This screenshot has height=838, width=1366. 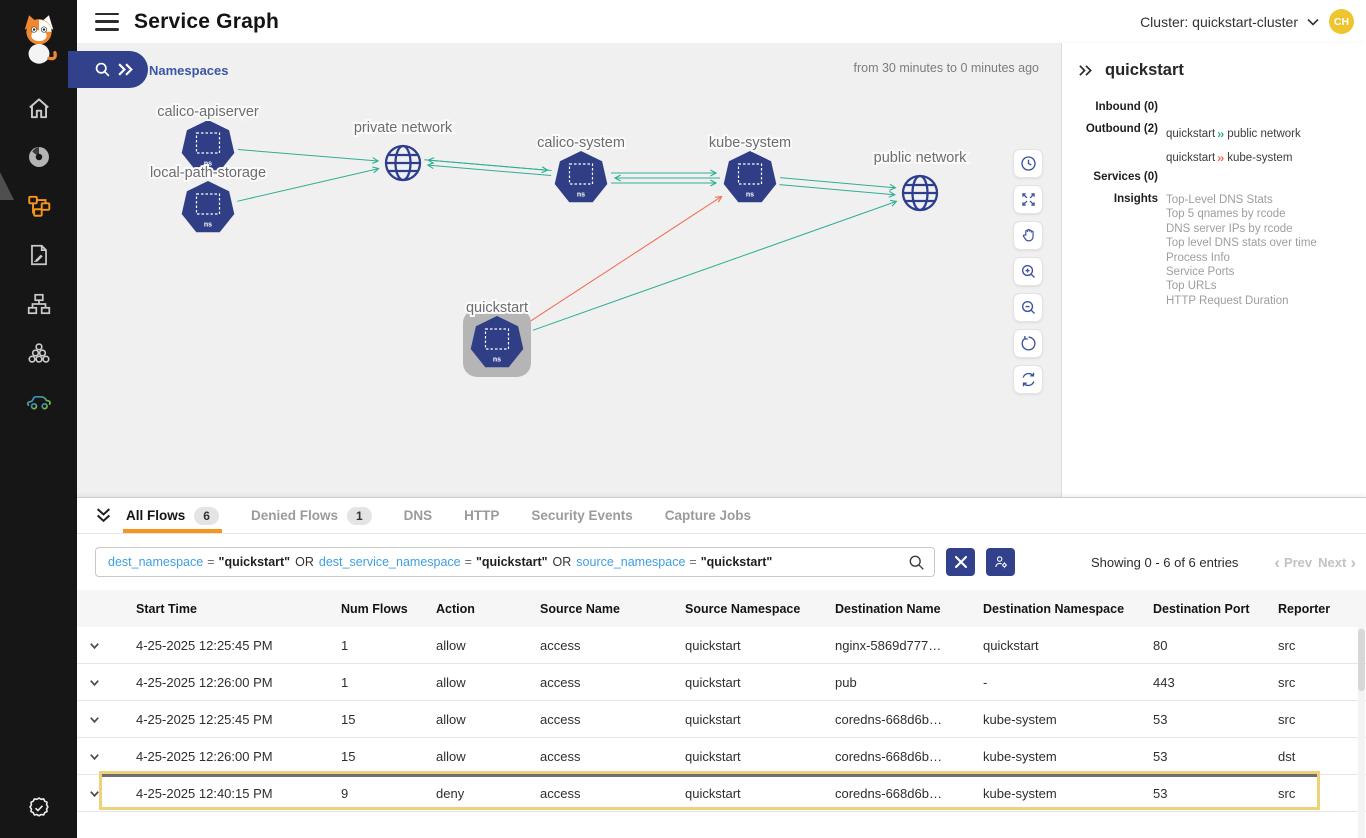 What do you see at coordinates (1304, 609) in the screenshot?
I see `column-header-reporter: Reporter` at bounding box center [1304, 609].